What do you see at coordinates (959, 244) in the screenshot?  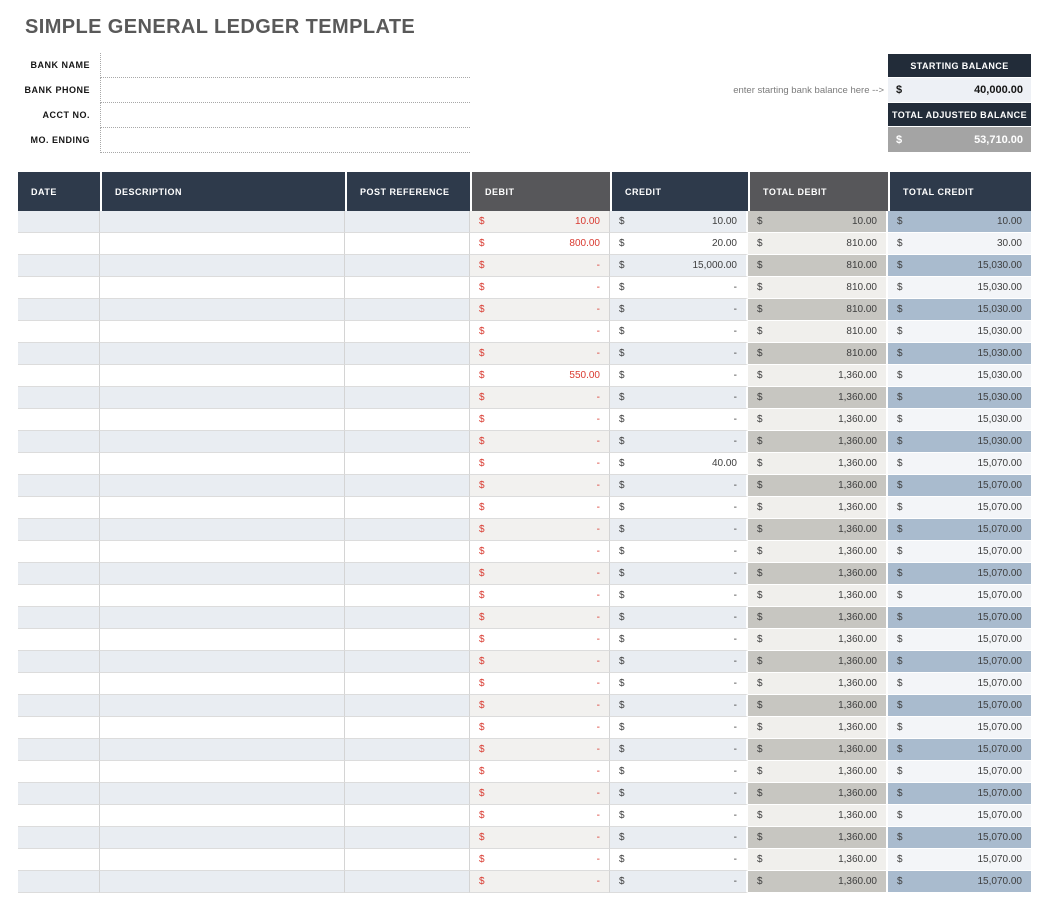 I see `total-credit-cell: $30.00` at bounding box center [959, 244].